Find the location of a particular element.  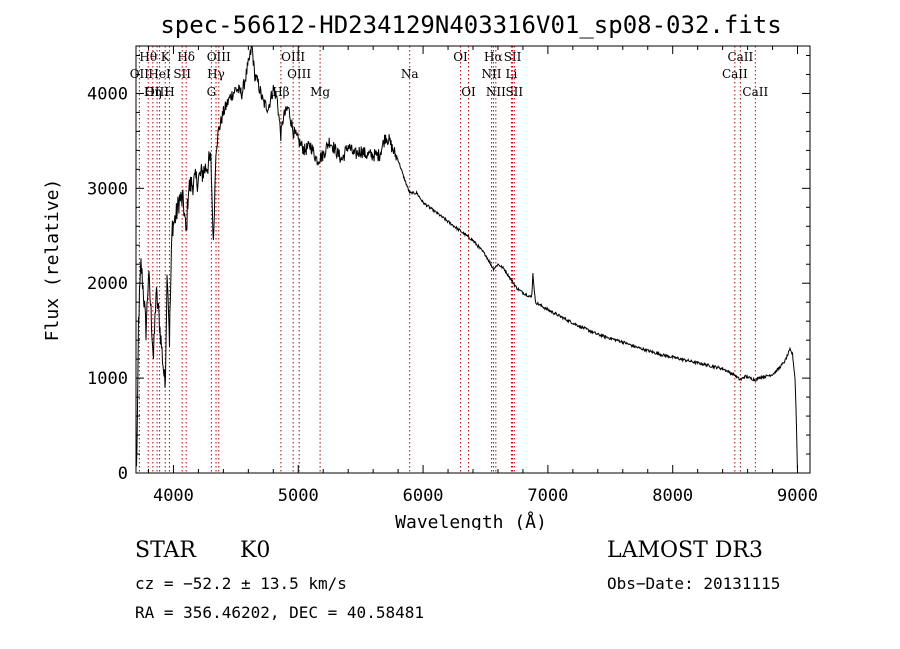

line-label: Na is located at coordinates (410, 74).